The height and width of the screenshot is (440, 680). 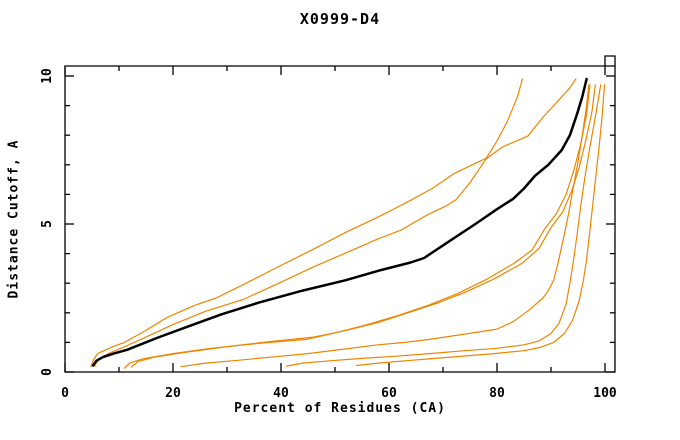 I want to click on y-tick-label: 0, so click(x=47, y=372).